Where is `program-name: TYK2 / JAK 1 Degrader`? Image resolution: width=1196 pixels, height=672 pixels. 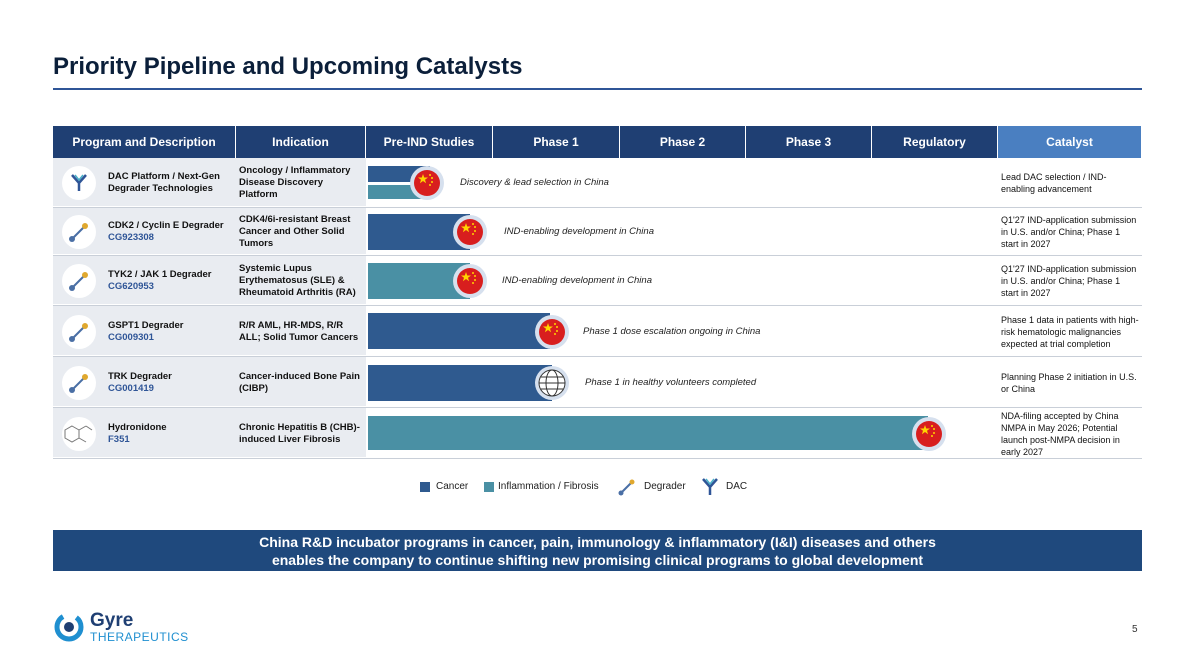 program-name: TYK2 / JAK 1 Degrader is located at coordinates (160, 274).